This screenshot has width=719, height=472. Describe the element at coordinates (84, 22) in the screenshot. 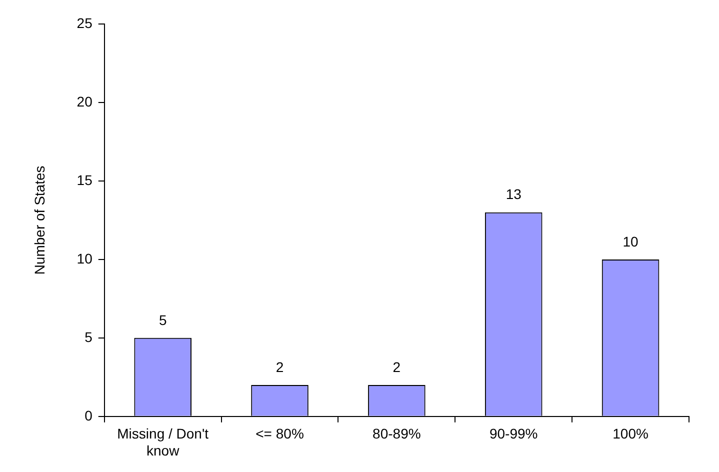

I see `y-tick-label: 25` at that location.